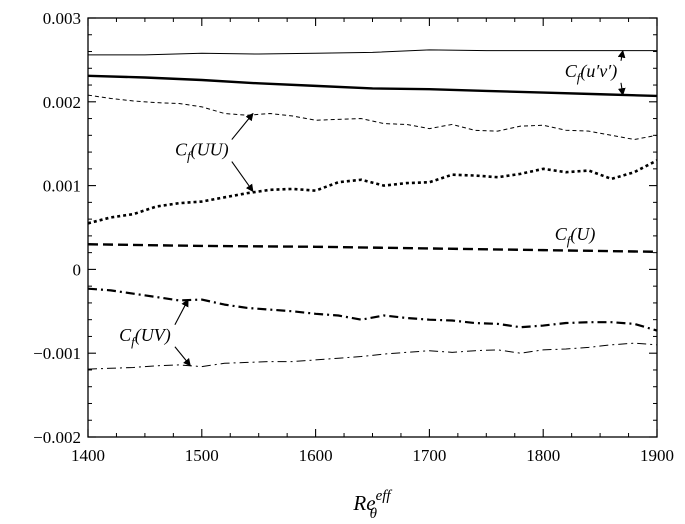 The height and width of the screenshot is (524, 685). I want to click on y-tick-label: −0.001, so click(57, 353).